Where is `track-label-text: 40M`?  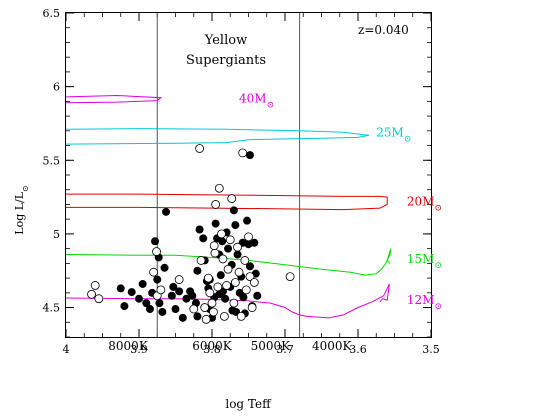
track-label-text: 40M is located at coordinates (253, 98).